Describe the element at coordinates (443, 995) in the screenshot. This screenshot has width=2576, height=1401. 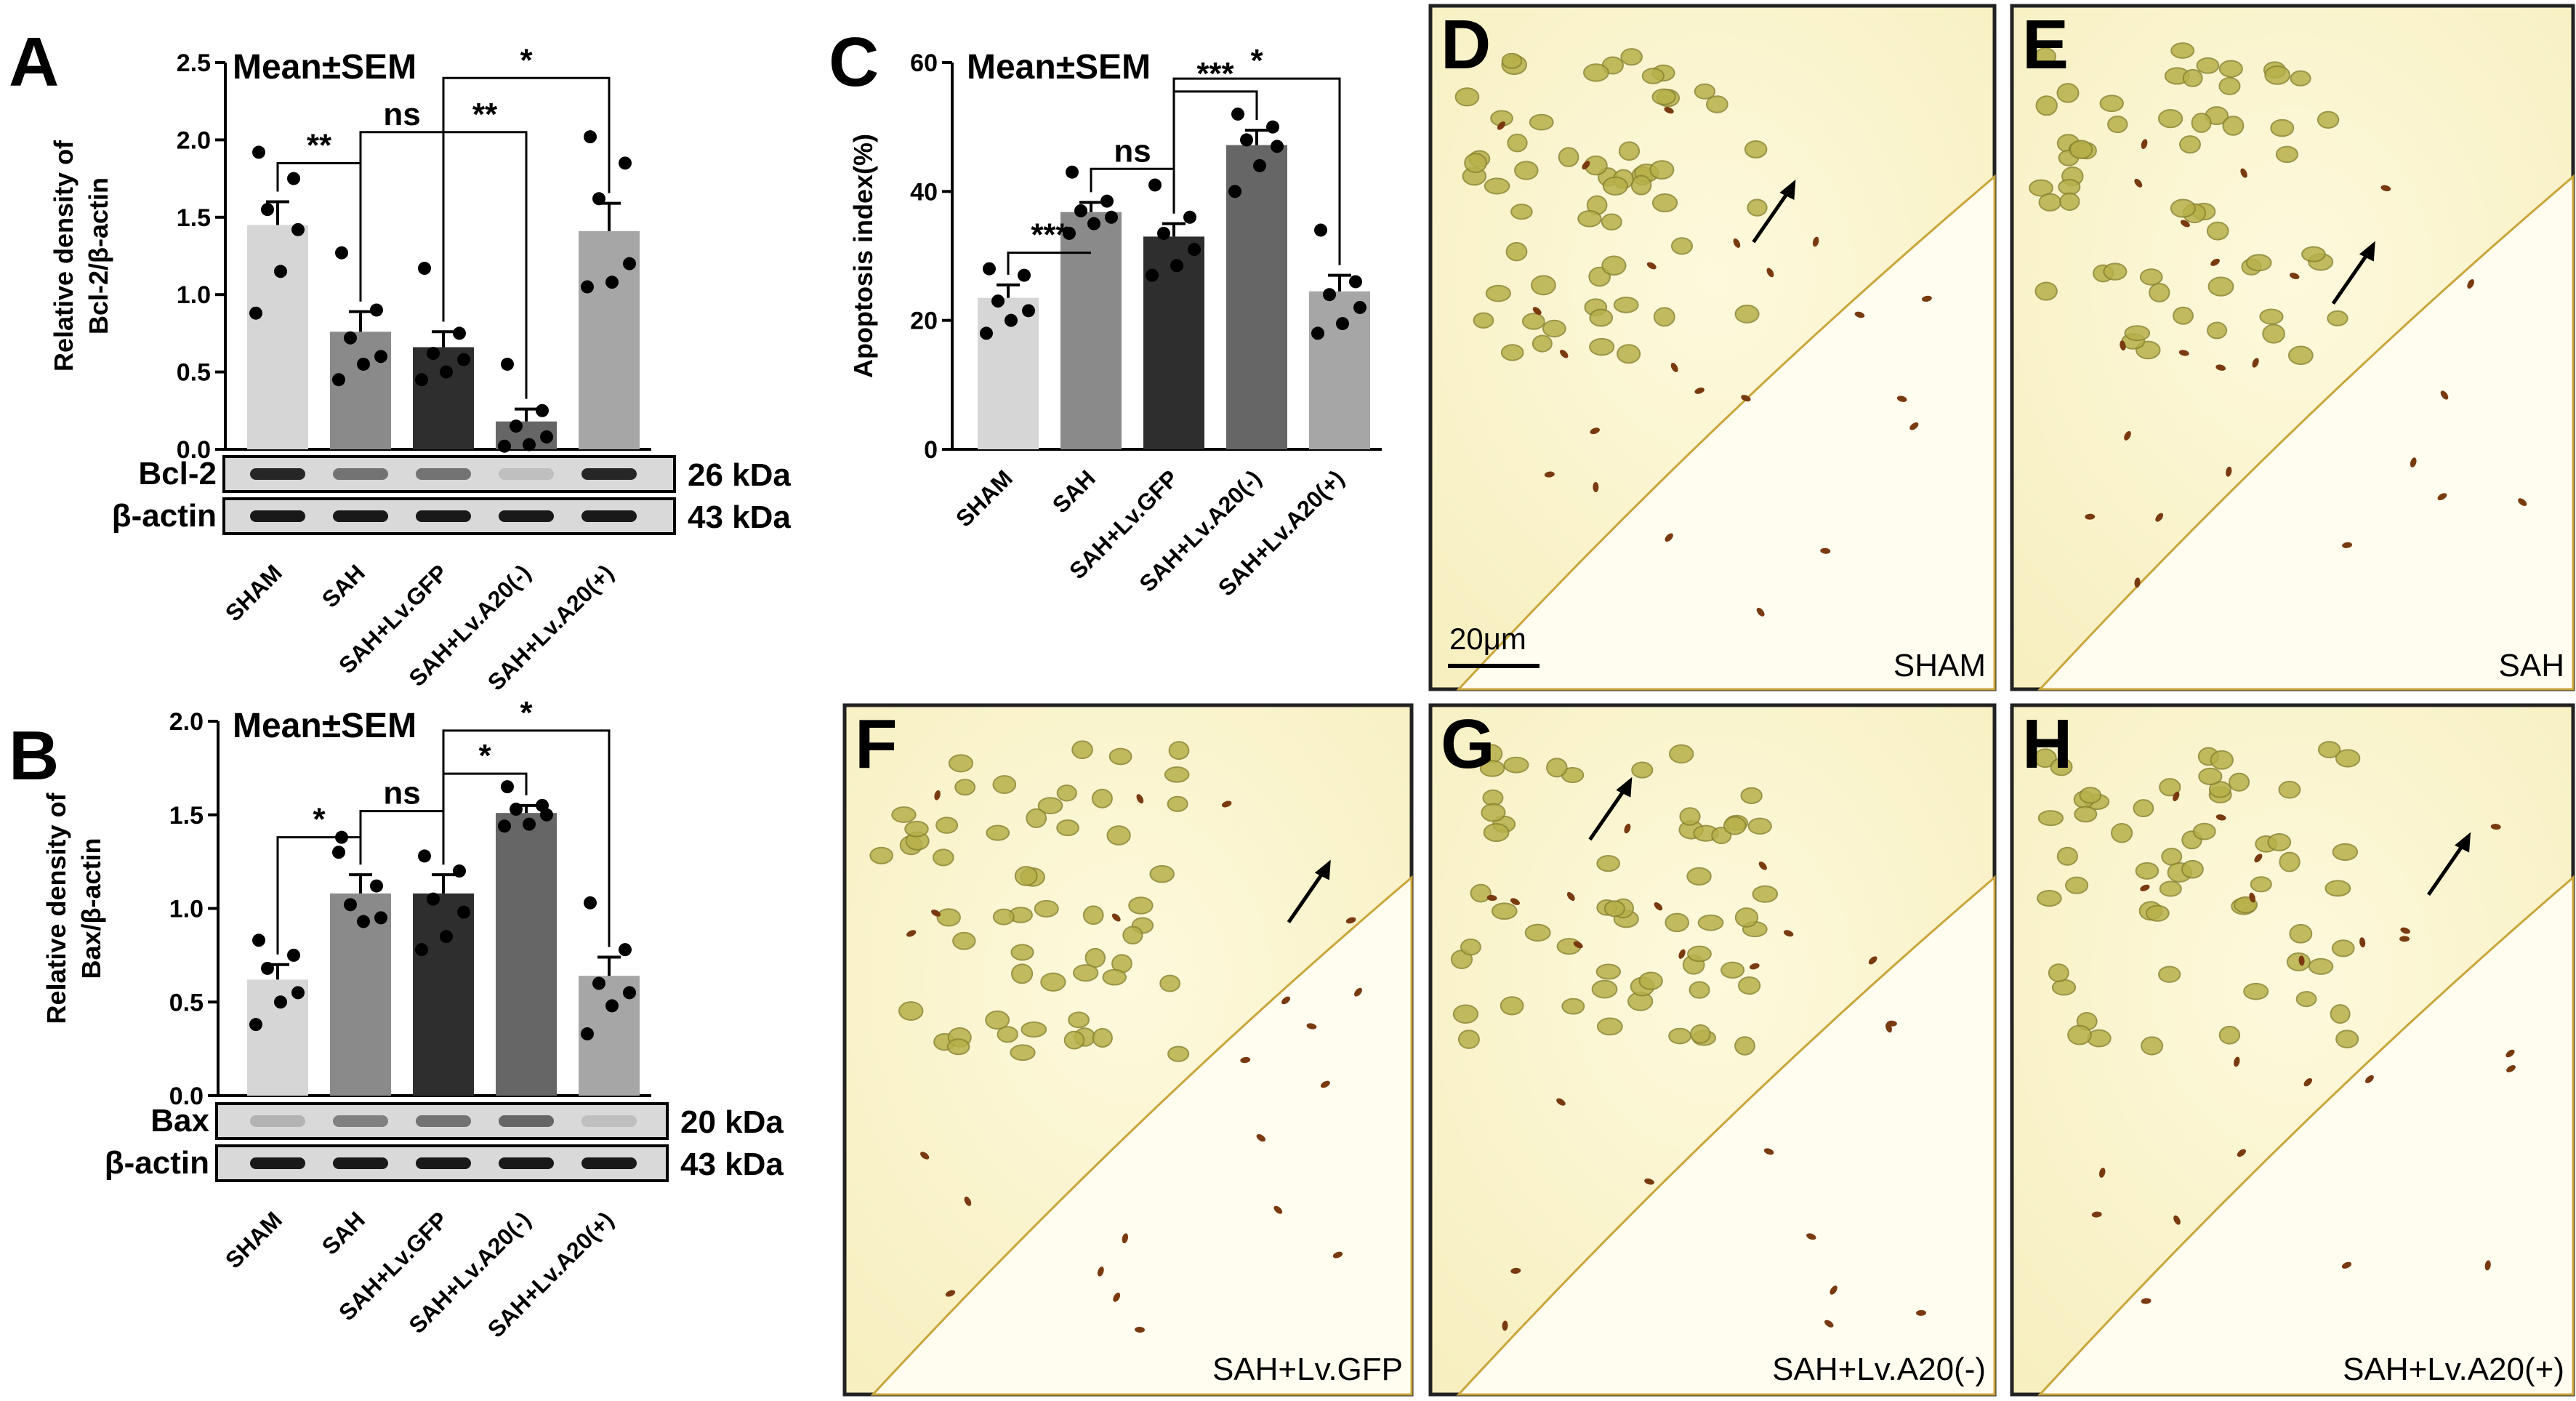
I see `bar` at that location.